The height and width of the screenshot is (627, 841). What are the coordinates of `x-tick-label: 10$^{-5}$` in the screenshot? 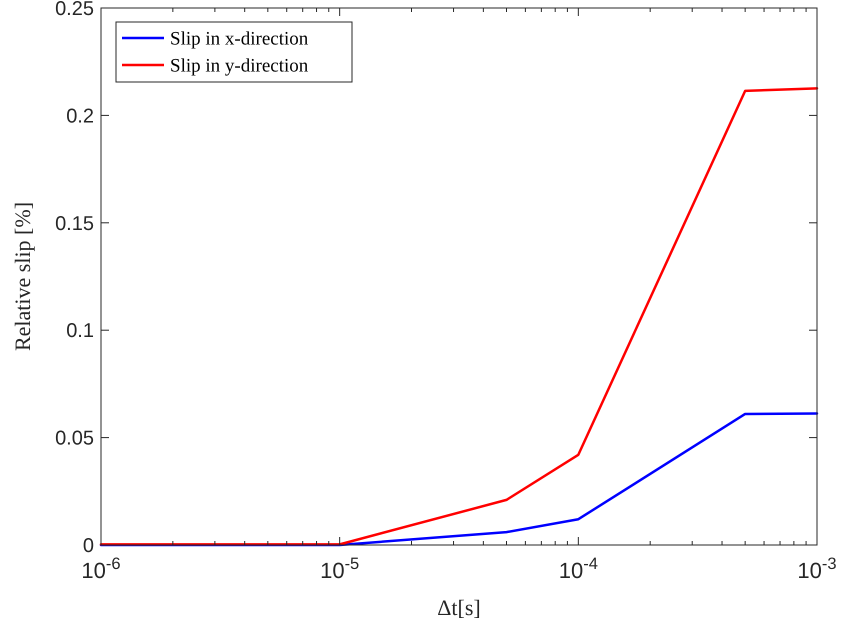 It's located at (340, 569).